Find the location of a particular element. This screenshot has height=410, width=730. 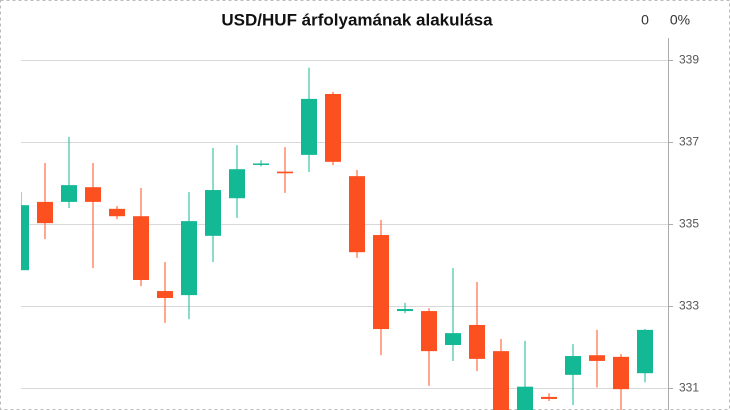

price-change: 0 is located at coordinates (645, 20).